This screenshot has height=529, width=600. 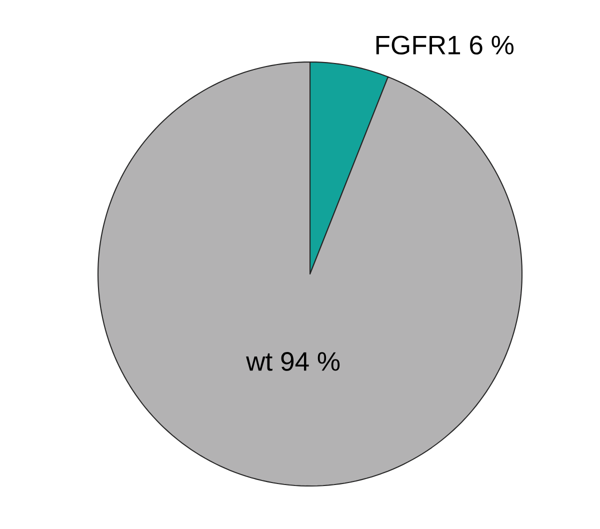 I want to click on slice-label: FGFR1, so click(x=418, y=45).